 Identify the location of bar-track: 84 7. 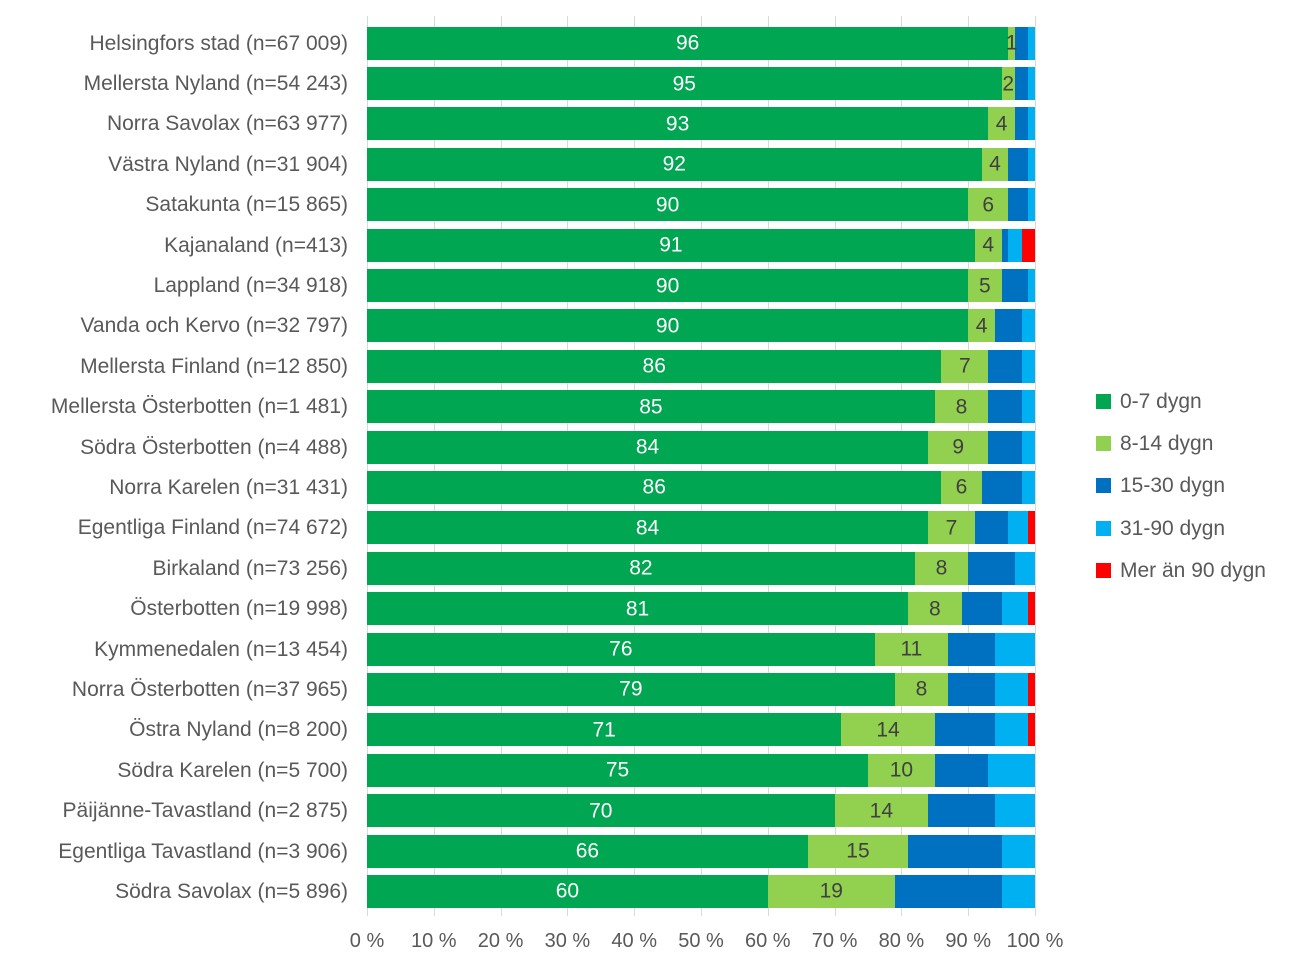
(701, 528).